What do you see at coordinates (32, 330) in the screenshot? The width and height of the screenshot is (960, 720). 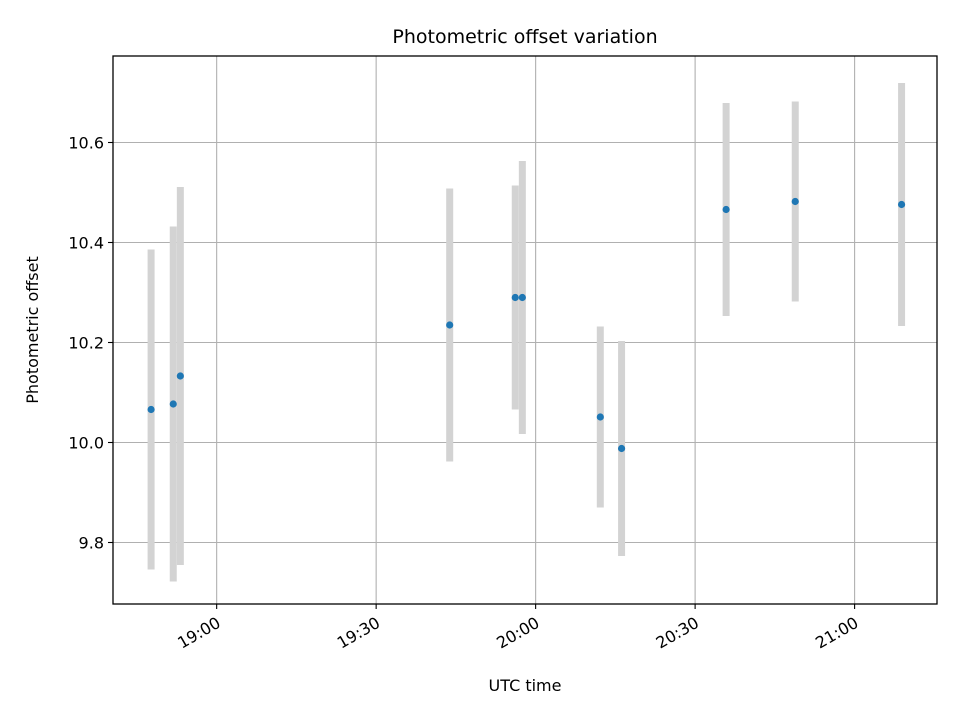 I see `y-axis-label: Photometric offset` at bounding box center [32, 330].